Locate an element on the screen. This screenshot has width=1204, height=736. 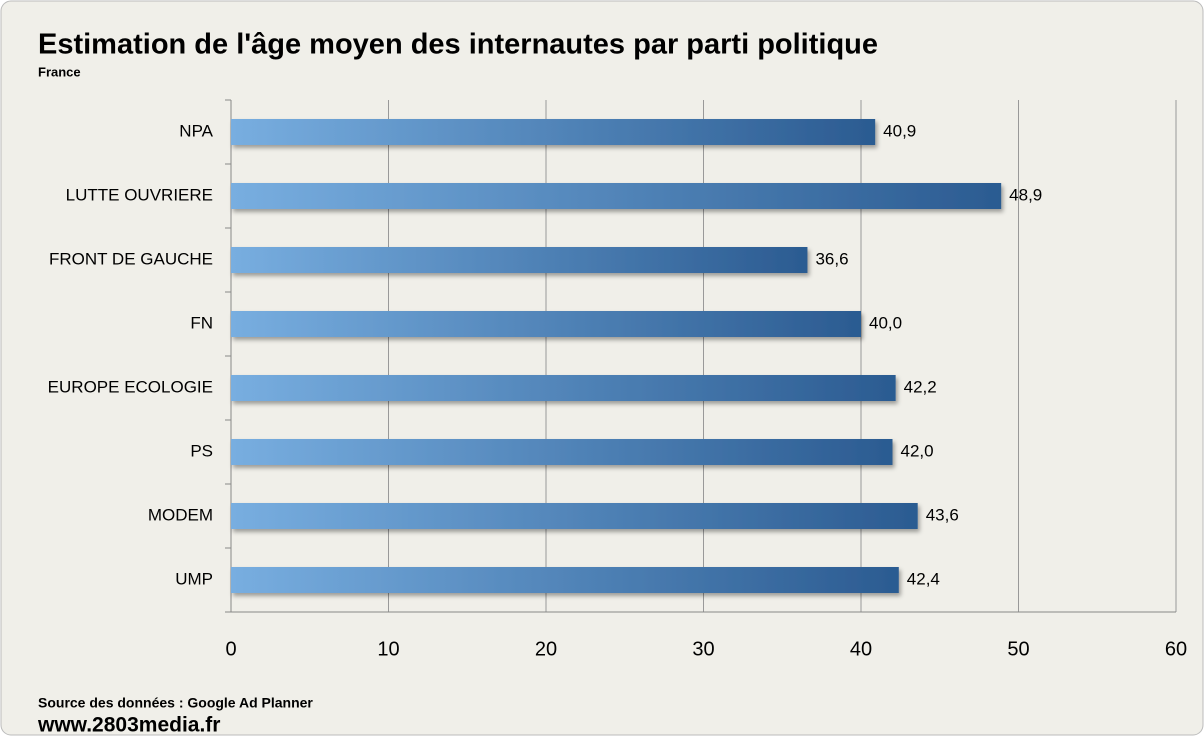
y-tick-label: EUROPE ECOLOGIE is located at coordinates (130, 386).